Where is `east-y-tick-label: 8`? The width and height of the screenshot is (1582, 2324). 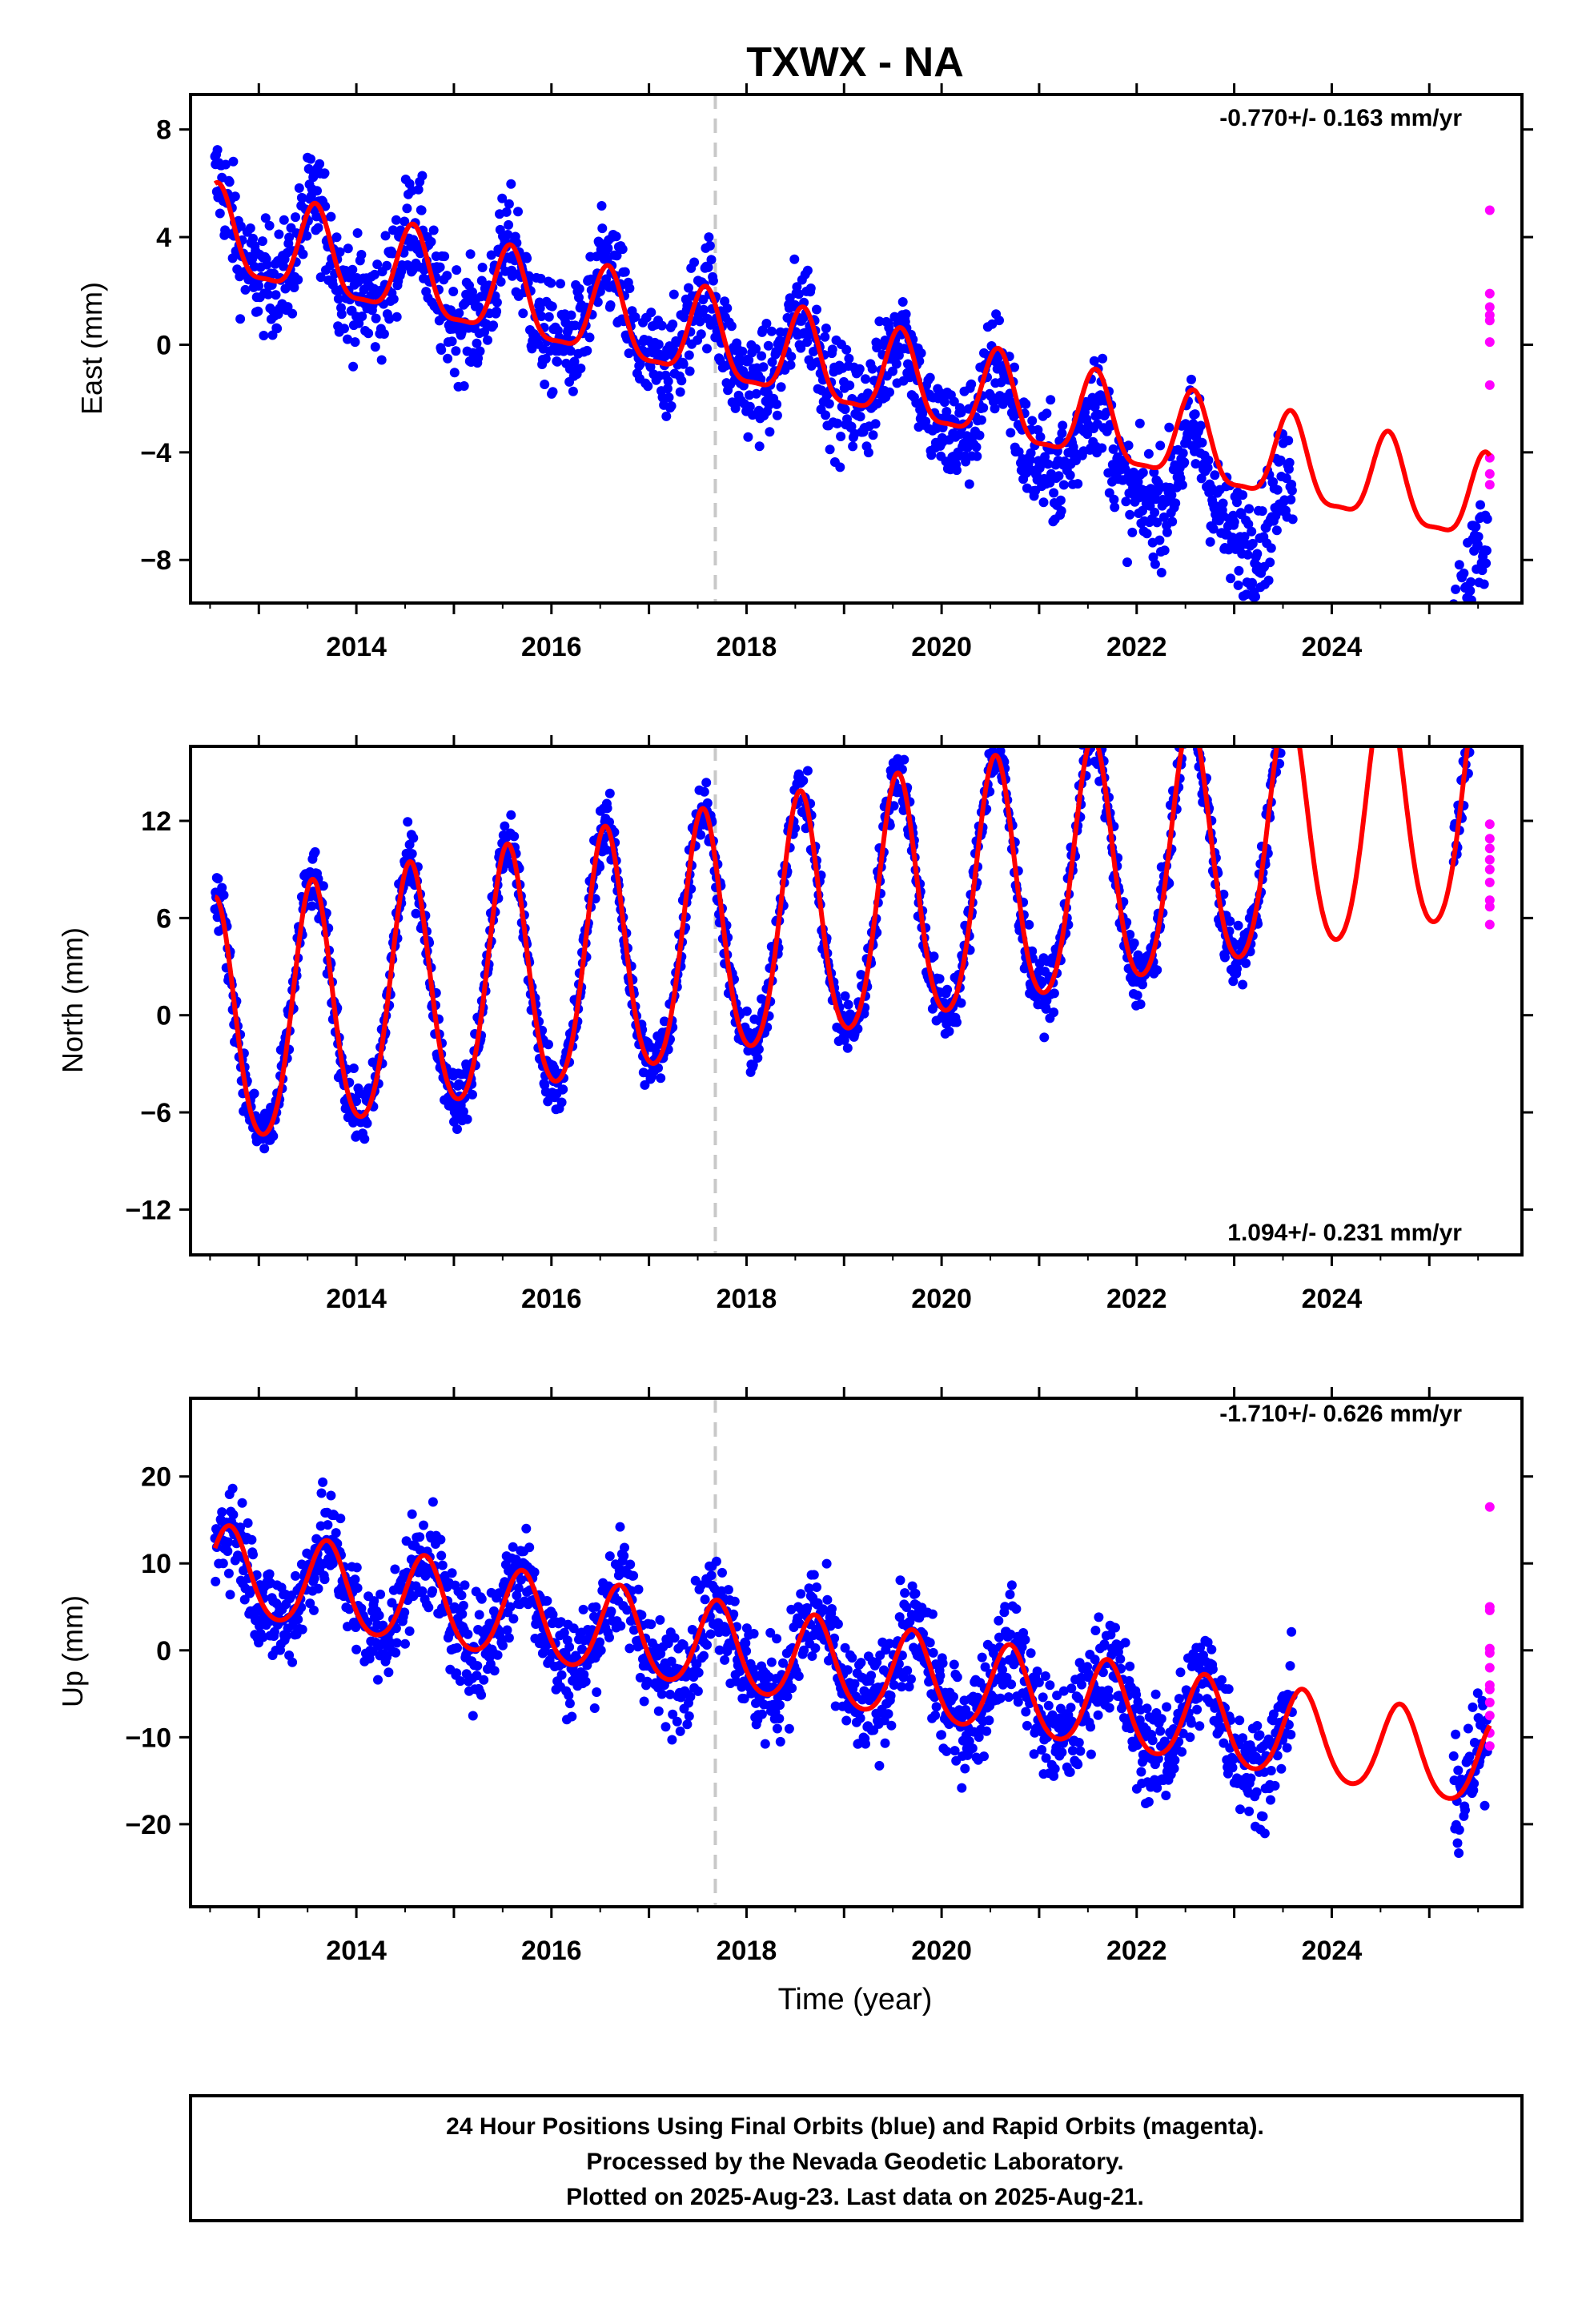 east-y-tick-label: 8 is located at coordinates (164, 130).